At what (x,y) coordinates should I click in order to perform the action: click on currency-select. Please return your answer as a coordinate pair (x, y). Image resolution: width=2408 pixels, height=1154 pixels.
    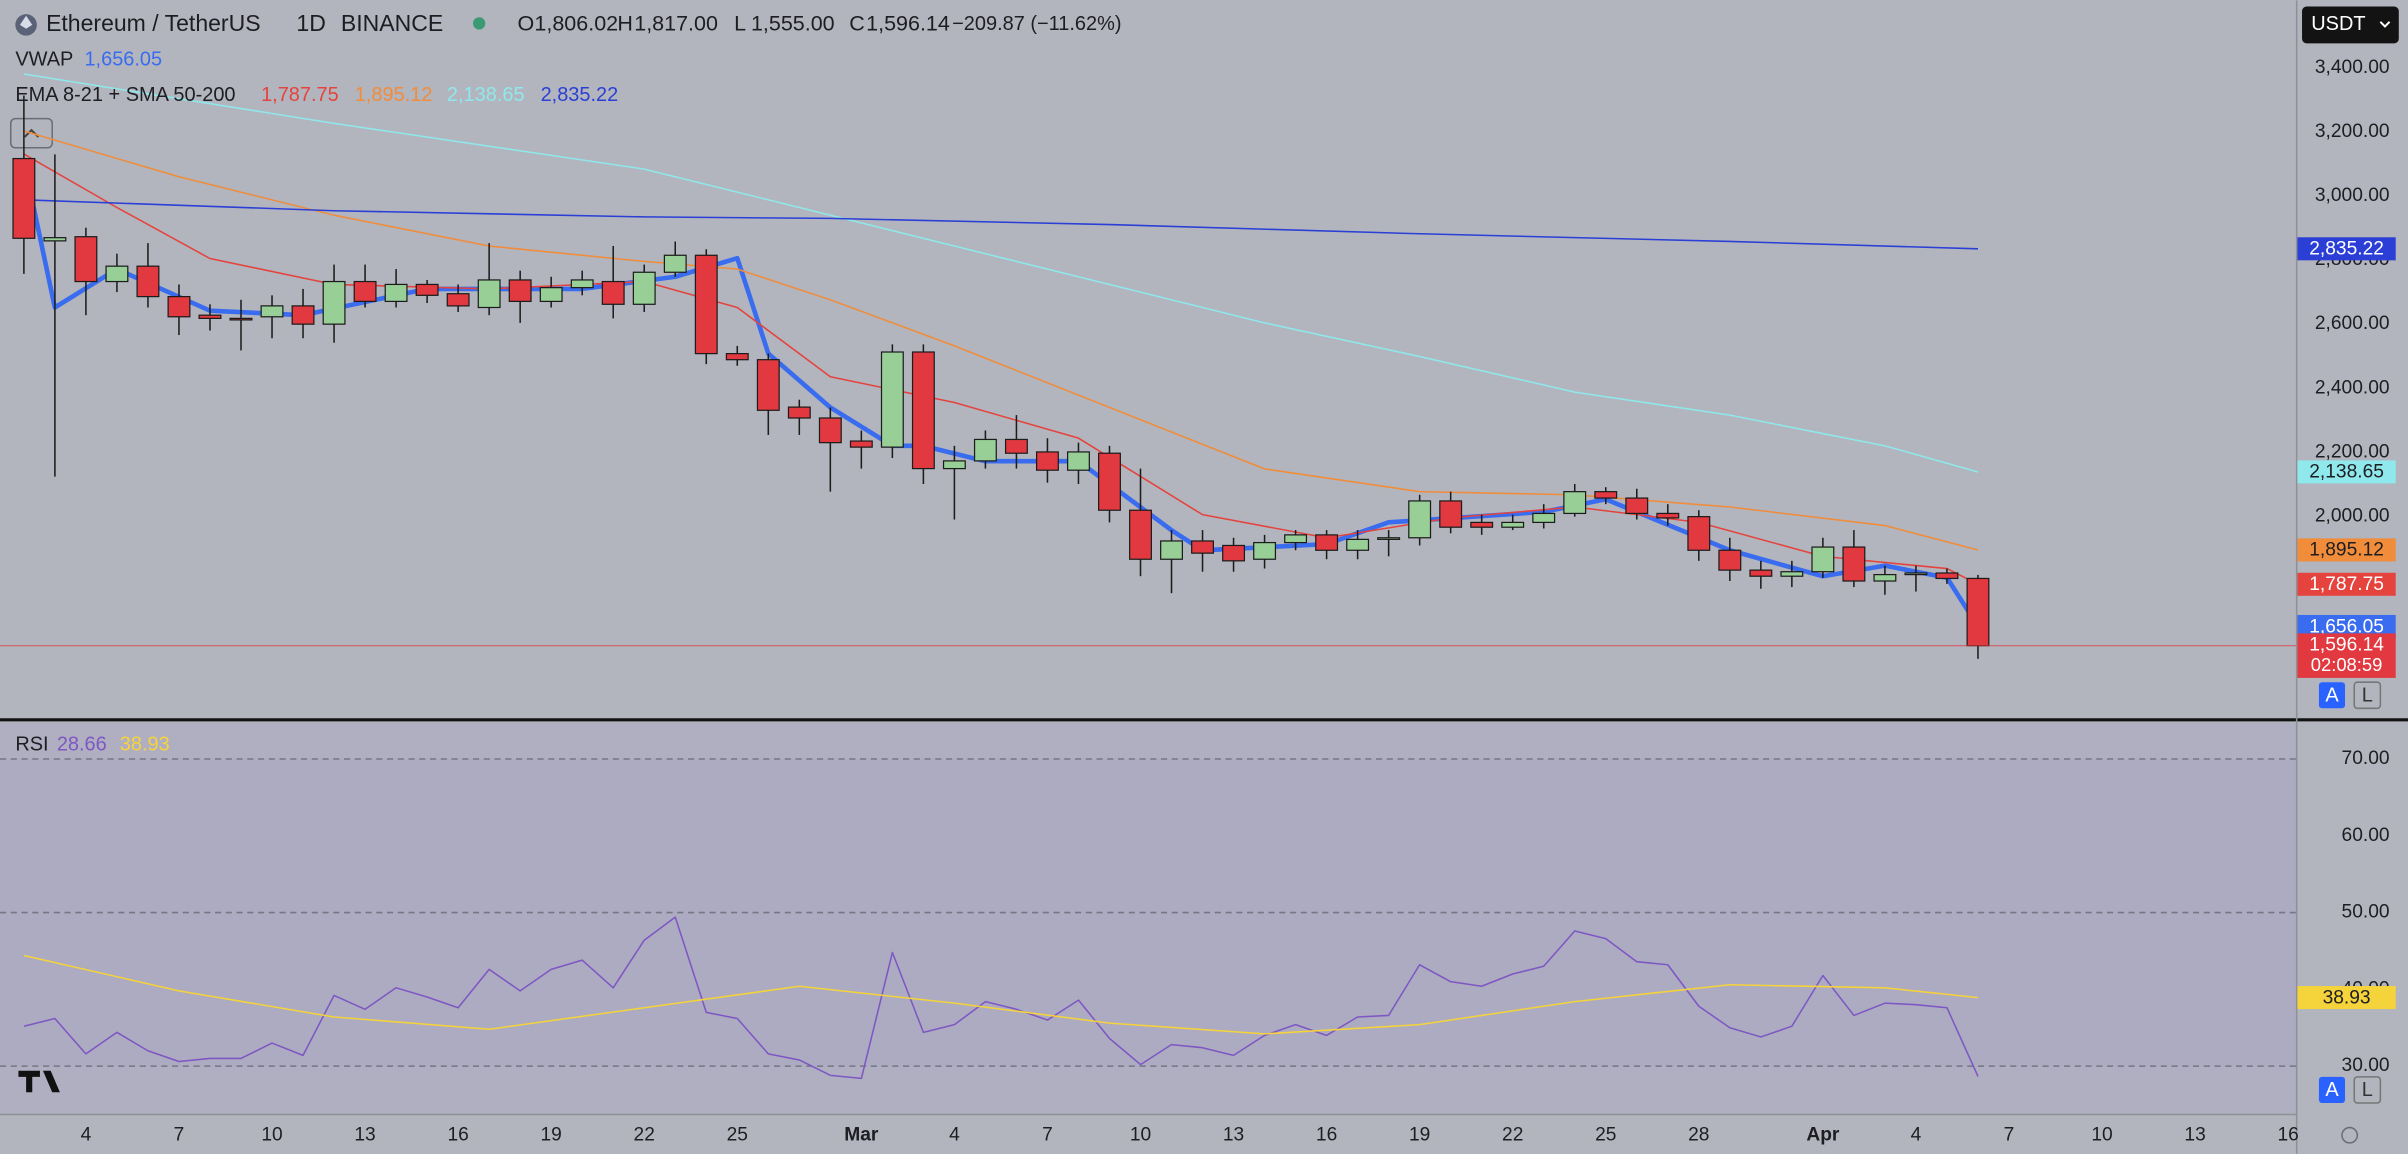
    Looking at the image, I should click on (2350, 25).